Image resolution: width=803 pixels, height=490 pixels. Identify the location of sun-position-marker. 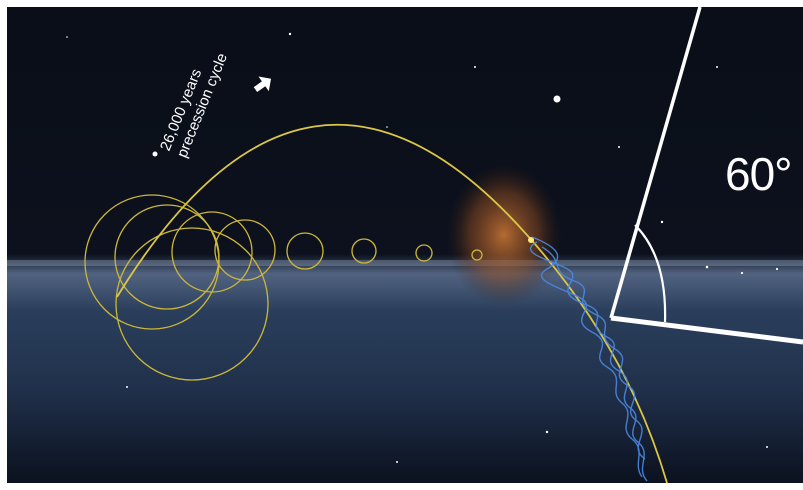
(531, 240).